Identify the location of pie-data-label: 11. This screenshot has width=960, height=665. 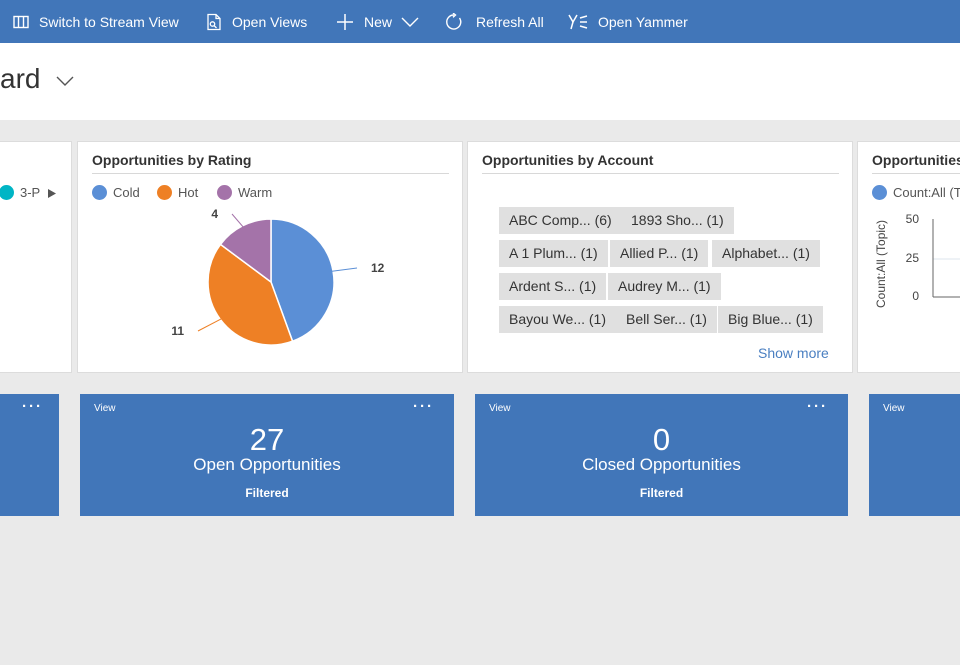
(177, 331).